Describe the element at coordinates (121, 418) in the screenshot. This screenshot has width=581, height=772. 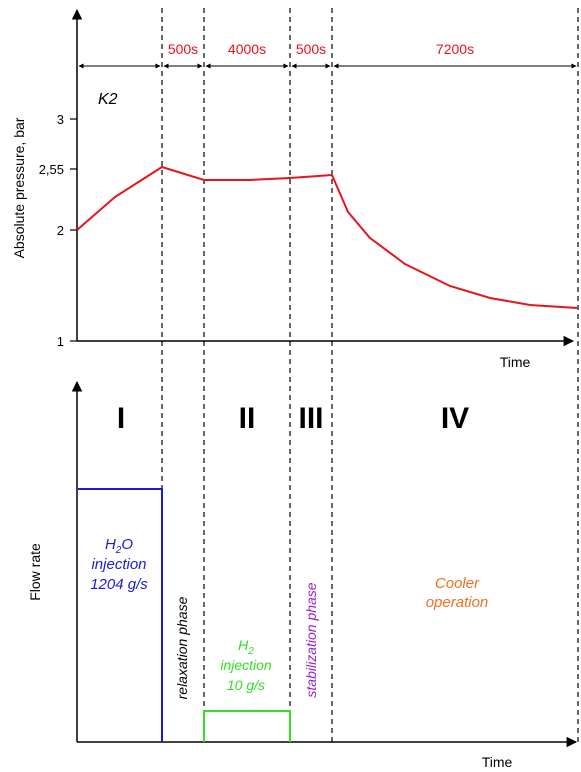
I see `phase-label-1: I` at that location.